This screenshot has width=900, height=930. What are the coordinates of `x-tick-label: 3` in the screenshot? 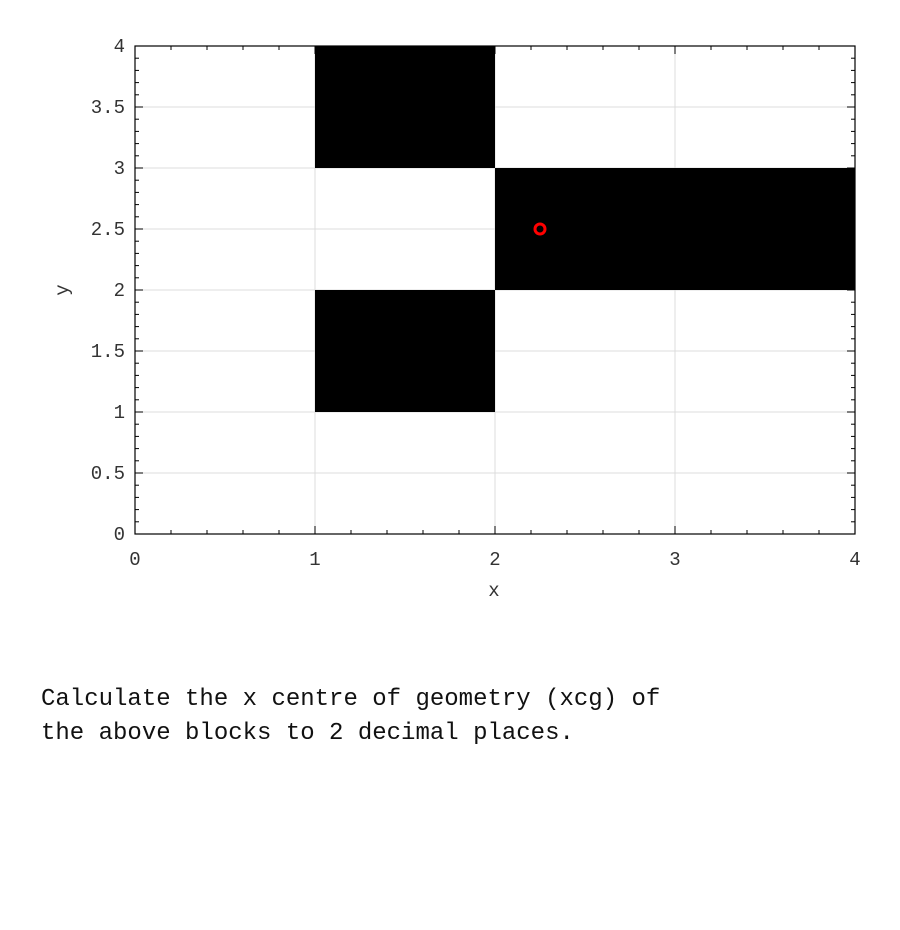 It's located at (674, 560).